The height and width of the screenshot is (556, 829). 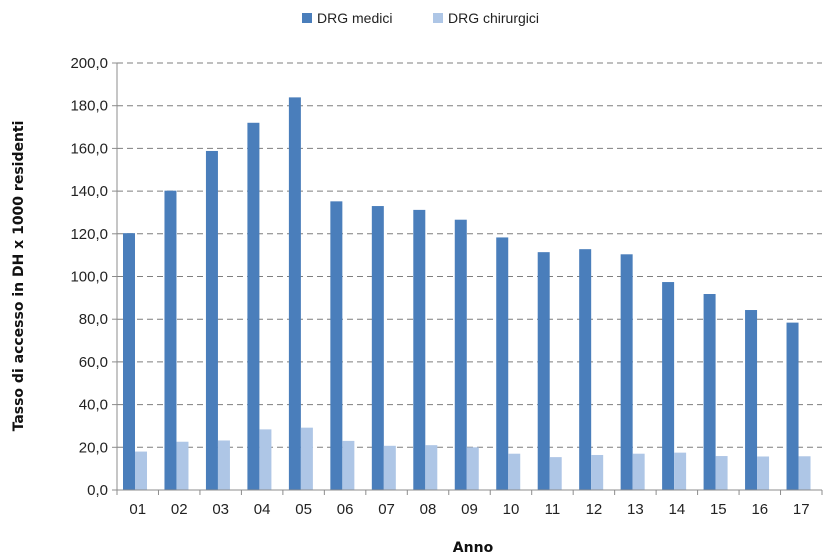 What do you see at coordinates (759, 509) in the screenshot?
I see `x-tick-label: 16` at bounding box center [759, 509].